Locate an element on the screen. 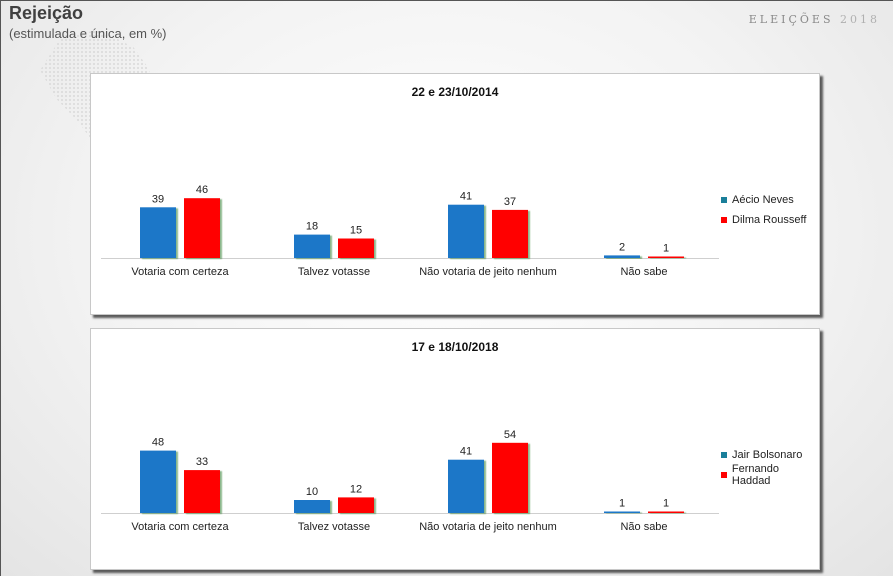 The image size is (893, 576). data-label: 18 is located at coordinates (312, 227).